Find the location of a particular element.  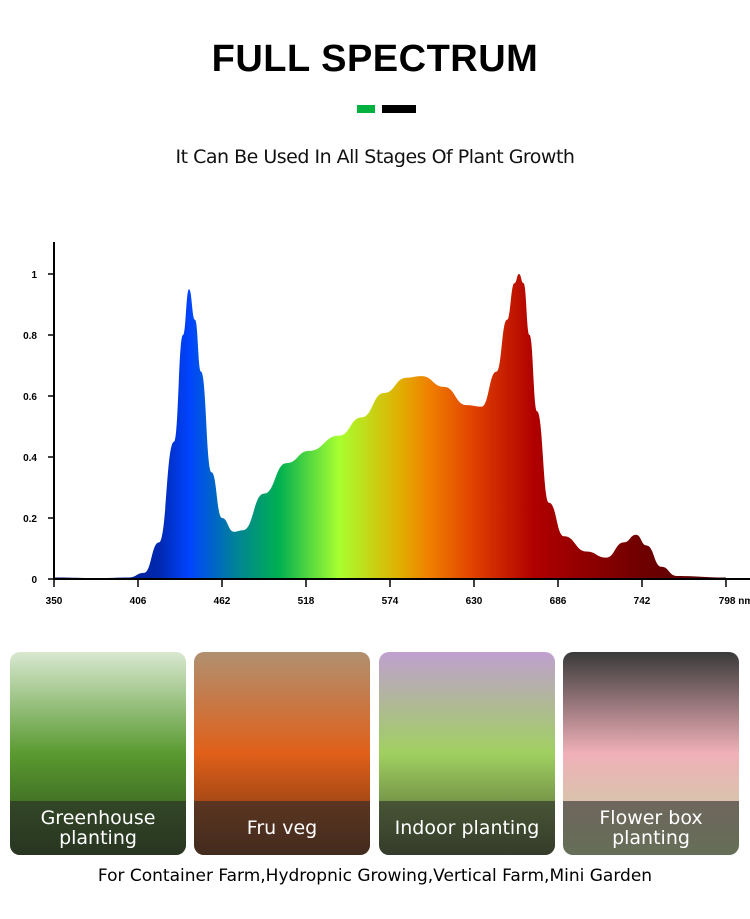

y-tick-label: 0.6 is located at coordinates (30, 397).